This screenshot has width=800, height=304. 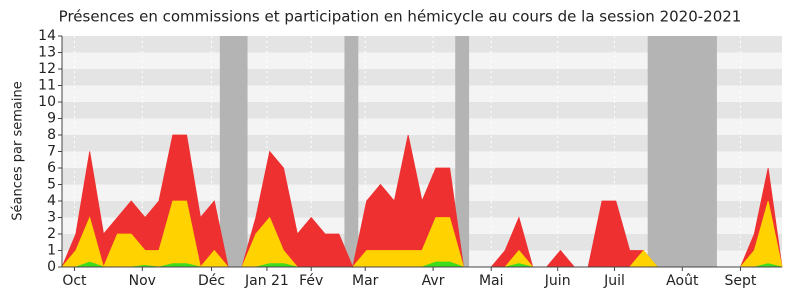 What do you see at coordinates (47, 69) in the screenshot?
I see `y-tick-label: 12` at bounding box center [47, 69].